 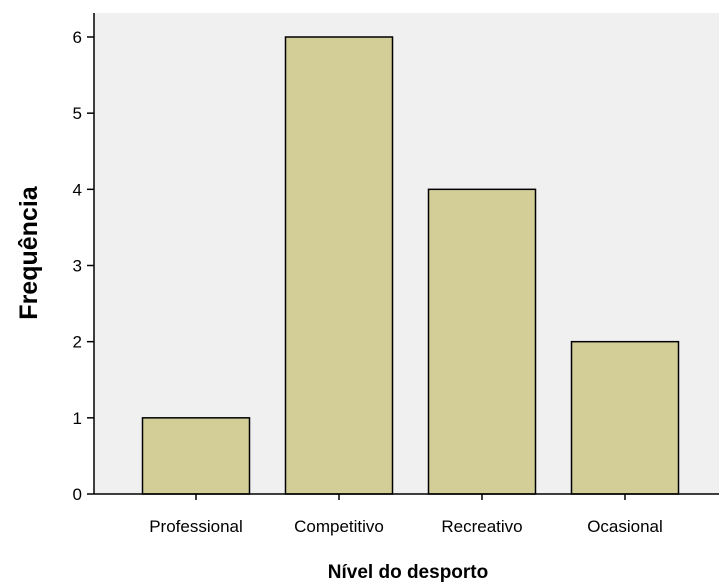 What do you see at coordinates (625, 417) in the screenshot?
I see `bar-ocasional` at bounding box center [625, 417].